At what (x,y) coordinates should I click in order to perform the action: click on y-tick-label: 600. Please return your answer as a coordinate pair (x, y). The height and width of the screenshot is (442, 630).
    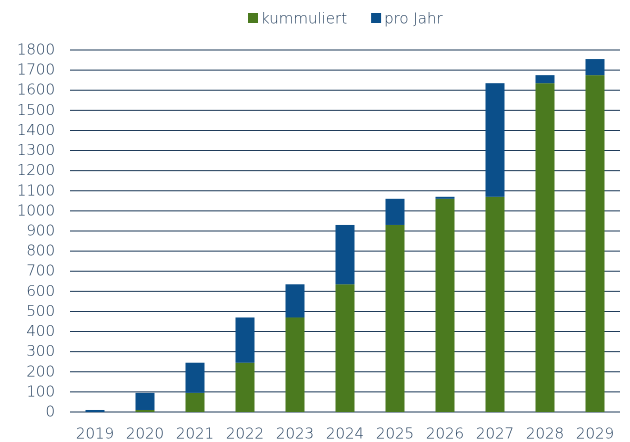
    Looking at the image, I should click on (40, 291).